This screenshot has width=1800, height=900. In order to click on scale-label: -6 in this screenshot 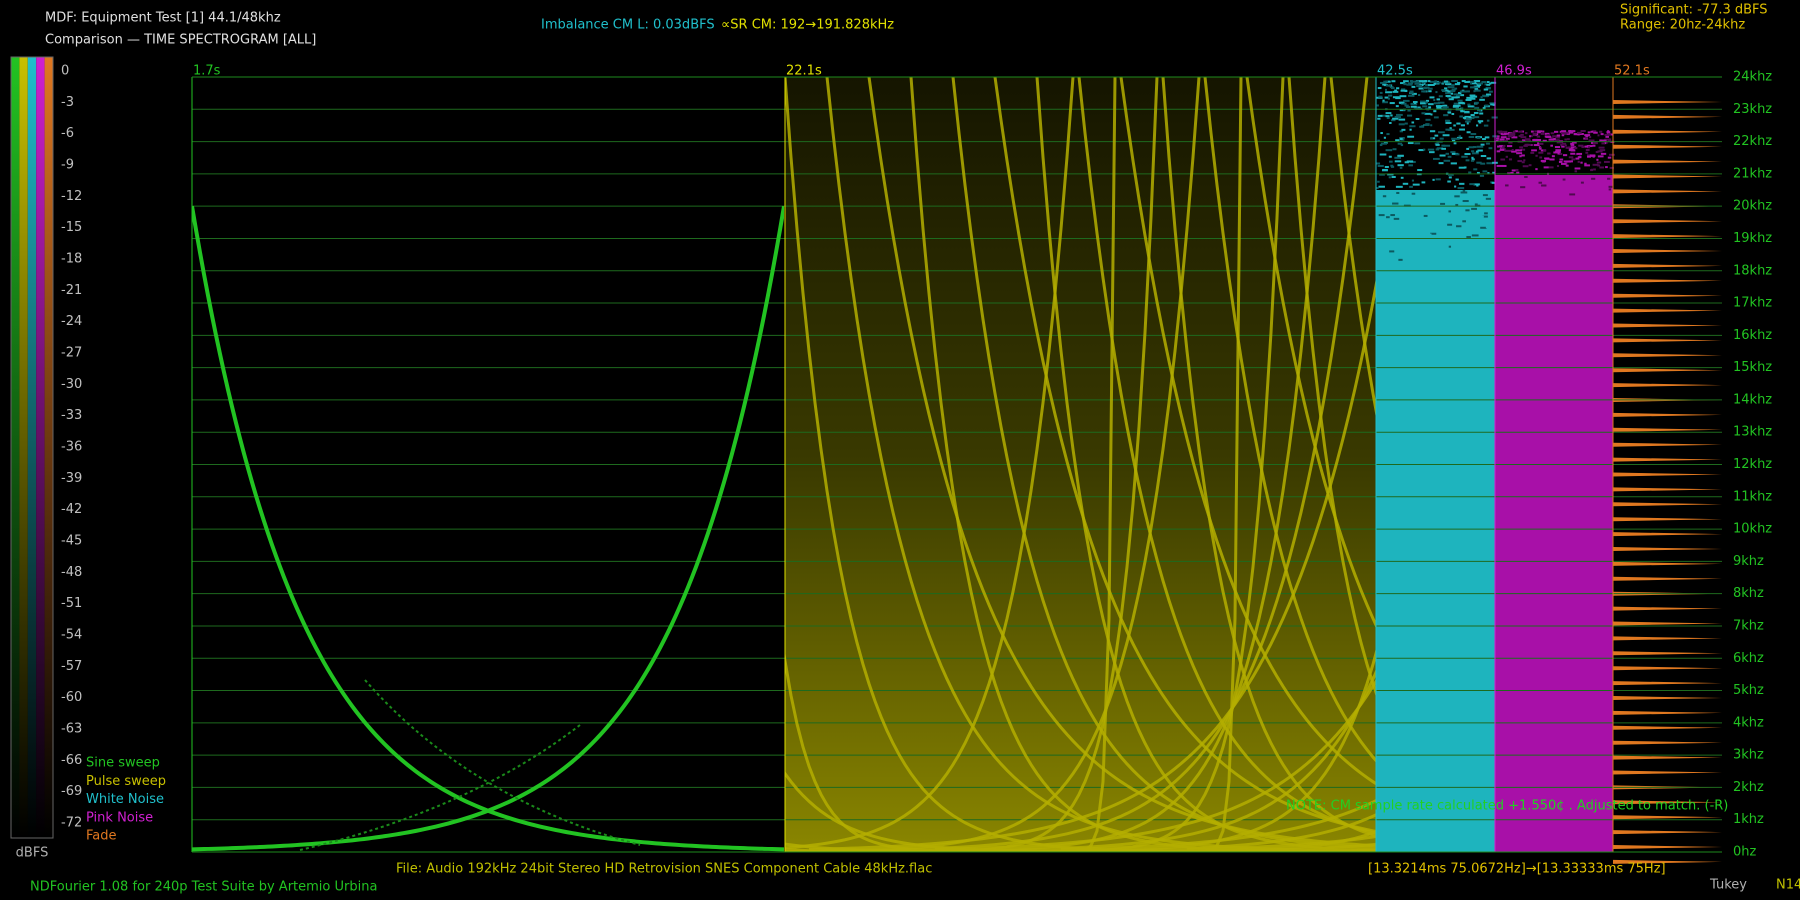, I will do `click(67, 133)`.